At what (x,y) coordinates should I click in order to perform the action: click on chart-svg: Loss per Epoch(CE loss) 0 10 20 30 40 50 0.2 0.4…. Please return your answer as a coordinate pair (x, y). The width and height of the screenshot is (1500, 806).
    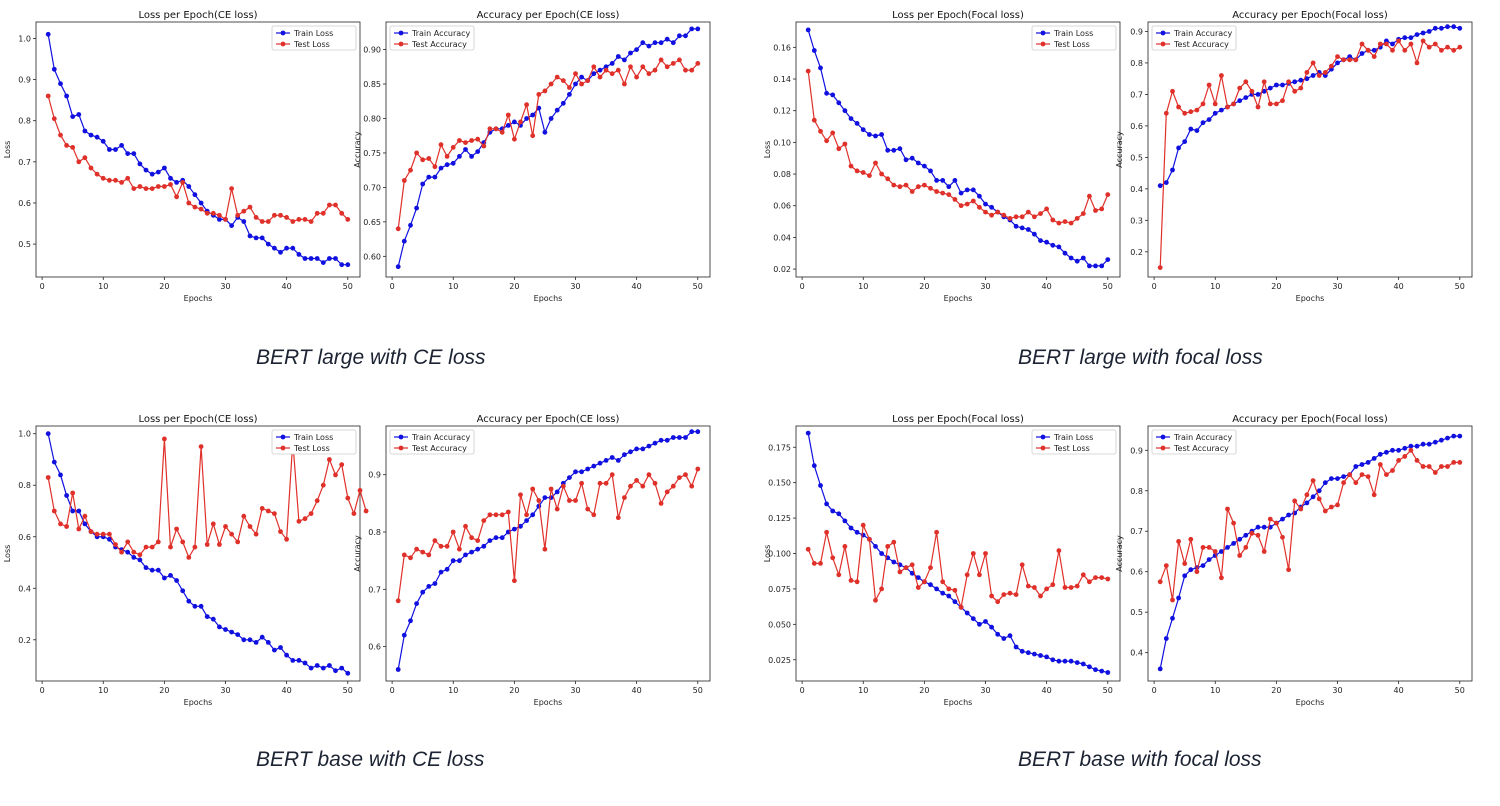
    Looking at the image, I should click on (186, 560).